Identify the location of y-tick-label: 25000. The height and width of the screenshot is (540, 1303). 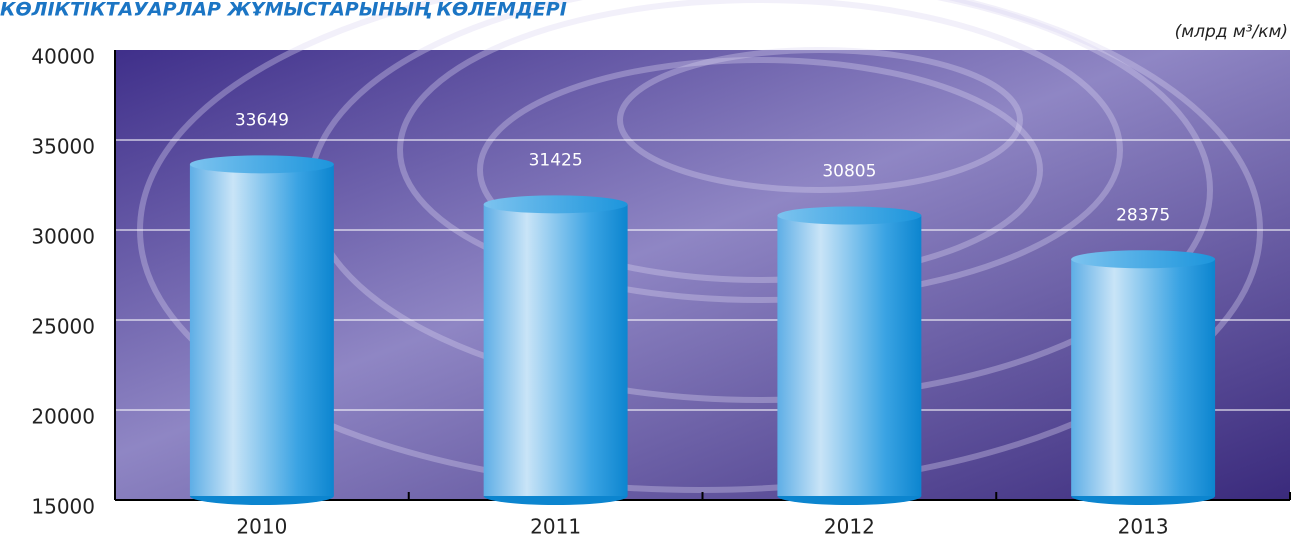
(63, 327).